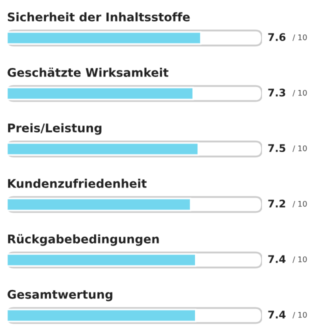  What do you see at coordinates (99, 17) in the screenshot?
I see `y-tick-label: Sicherheit der Inhaltsstoffe` at bounding box center [99, 17].